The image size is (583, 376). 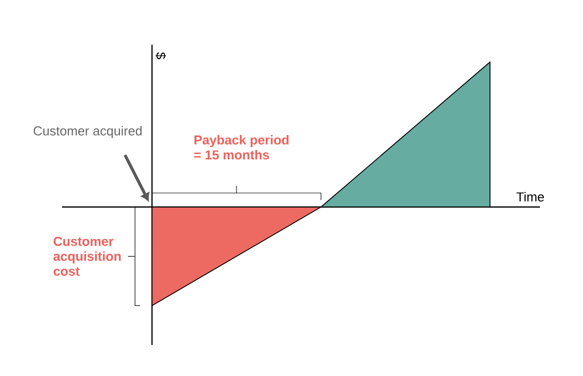 What do you see at coordinates (530, 197) in the screenshot?
I see `x-axis-title: Time` at bounding box center [530, 197].